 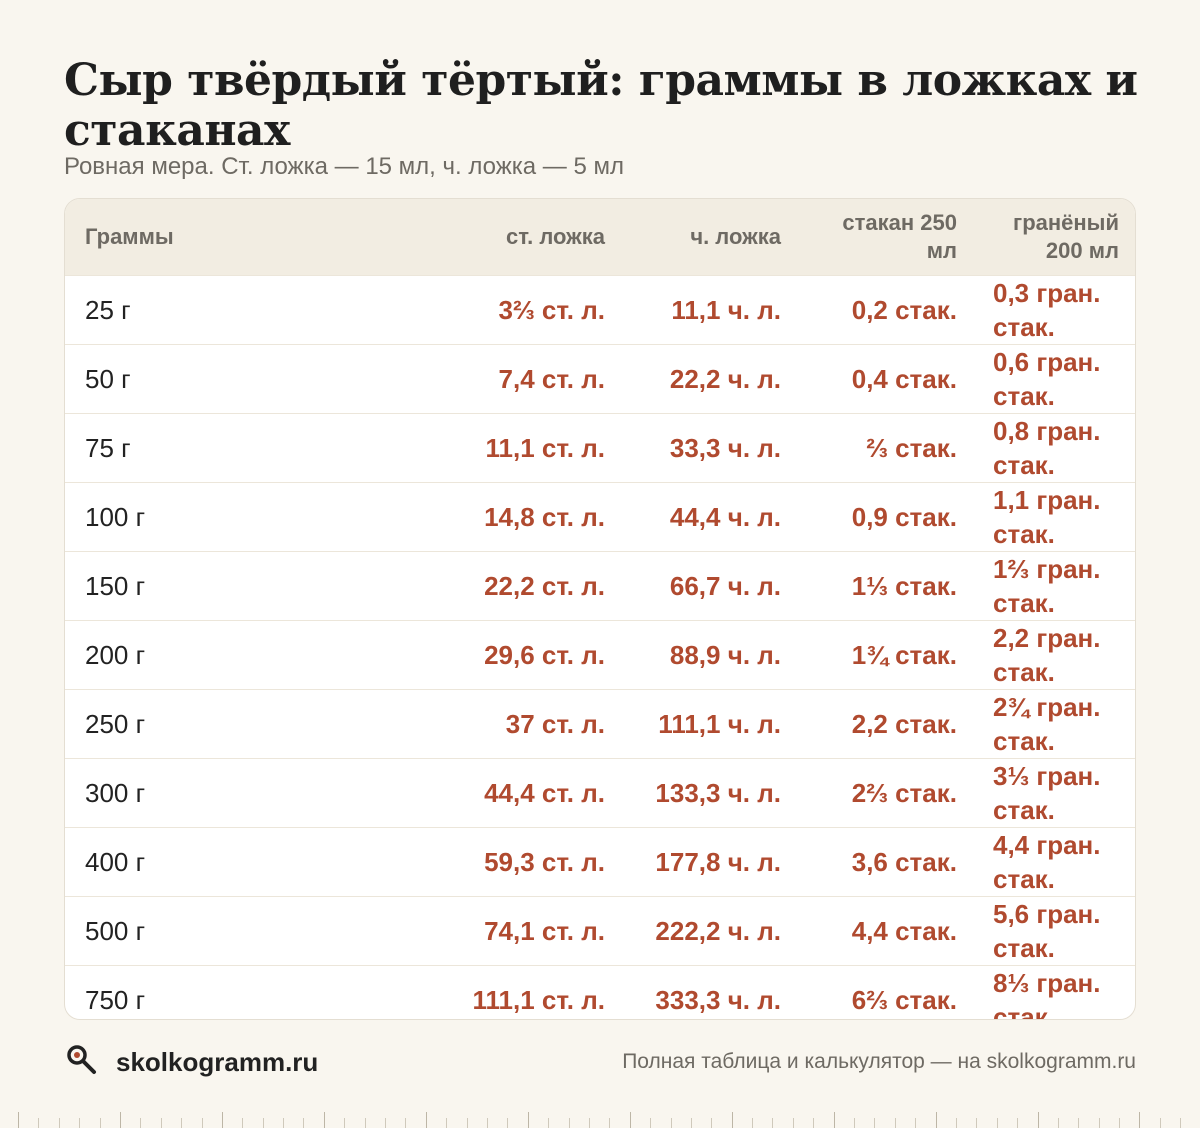 I want to click on tablespoon-cell: 37 ст. л., so click(x=555, y=723).